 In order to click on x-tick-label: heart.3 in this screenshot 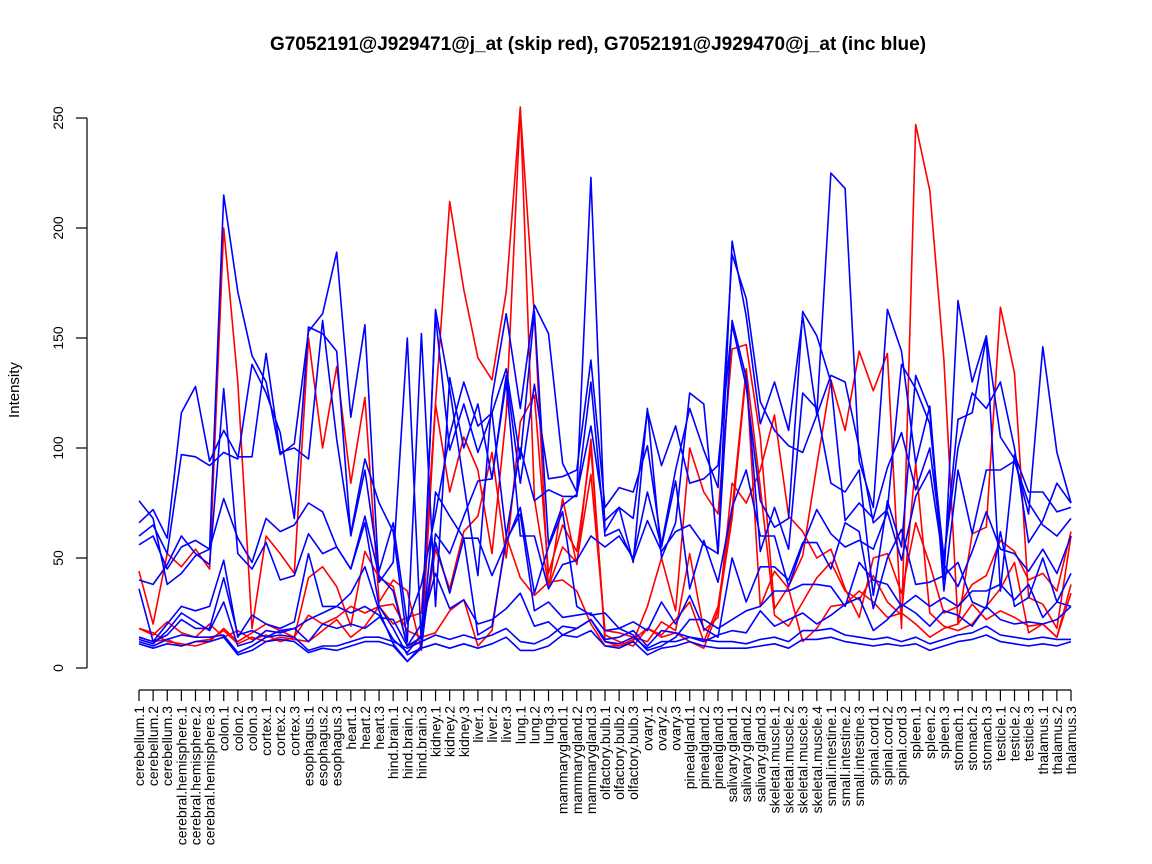, I will do `click(379, 728)`.